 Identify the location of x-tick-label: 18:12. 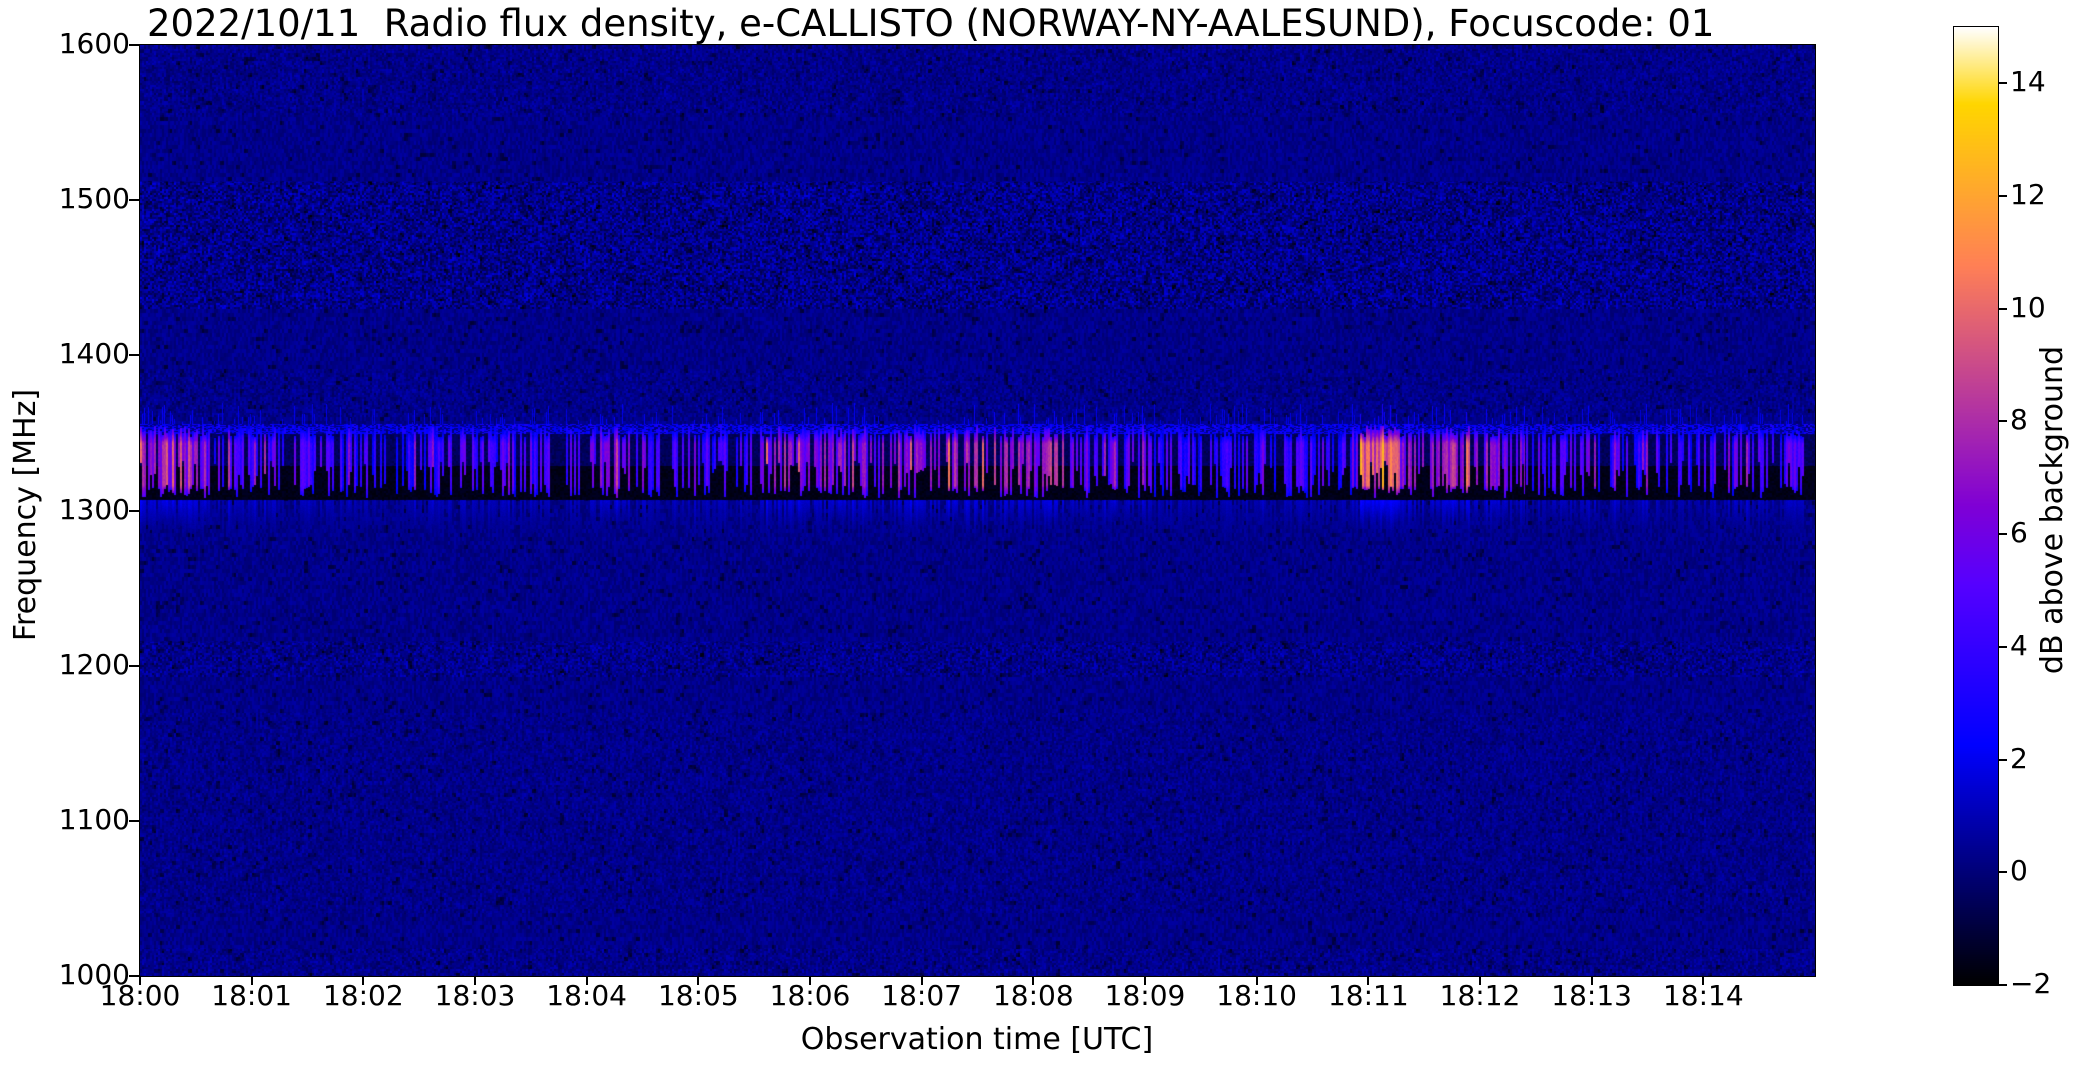
(1480, 995).